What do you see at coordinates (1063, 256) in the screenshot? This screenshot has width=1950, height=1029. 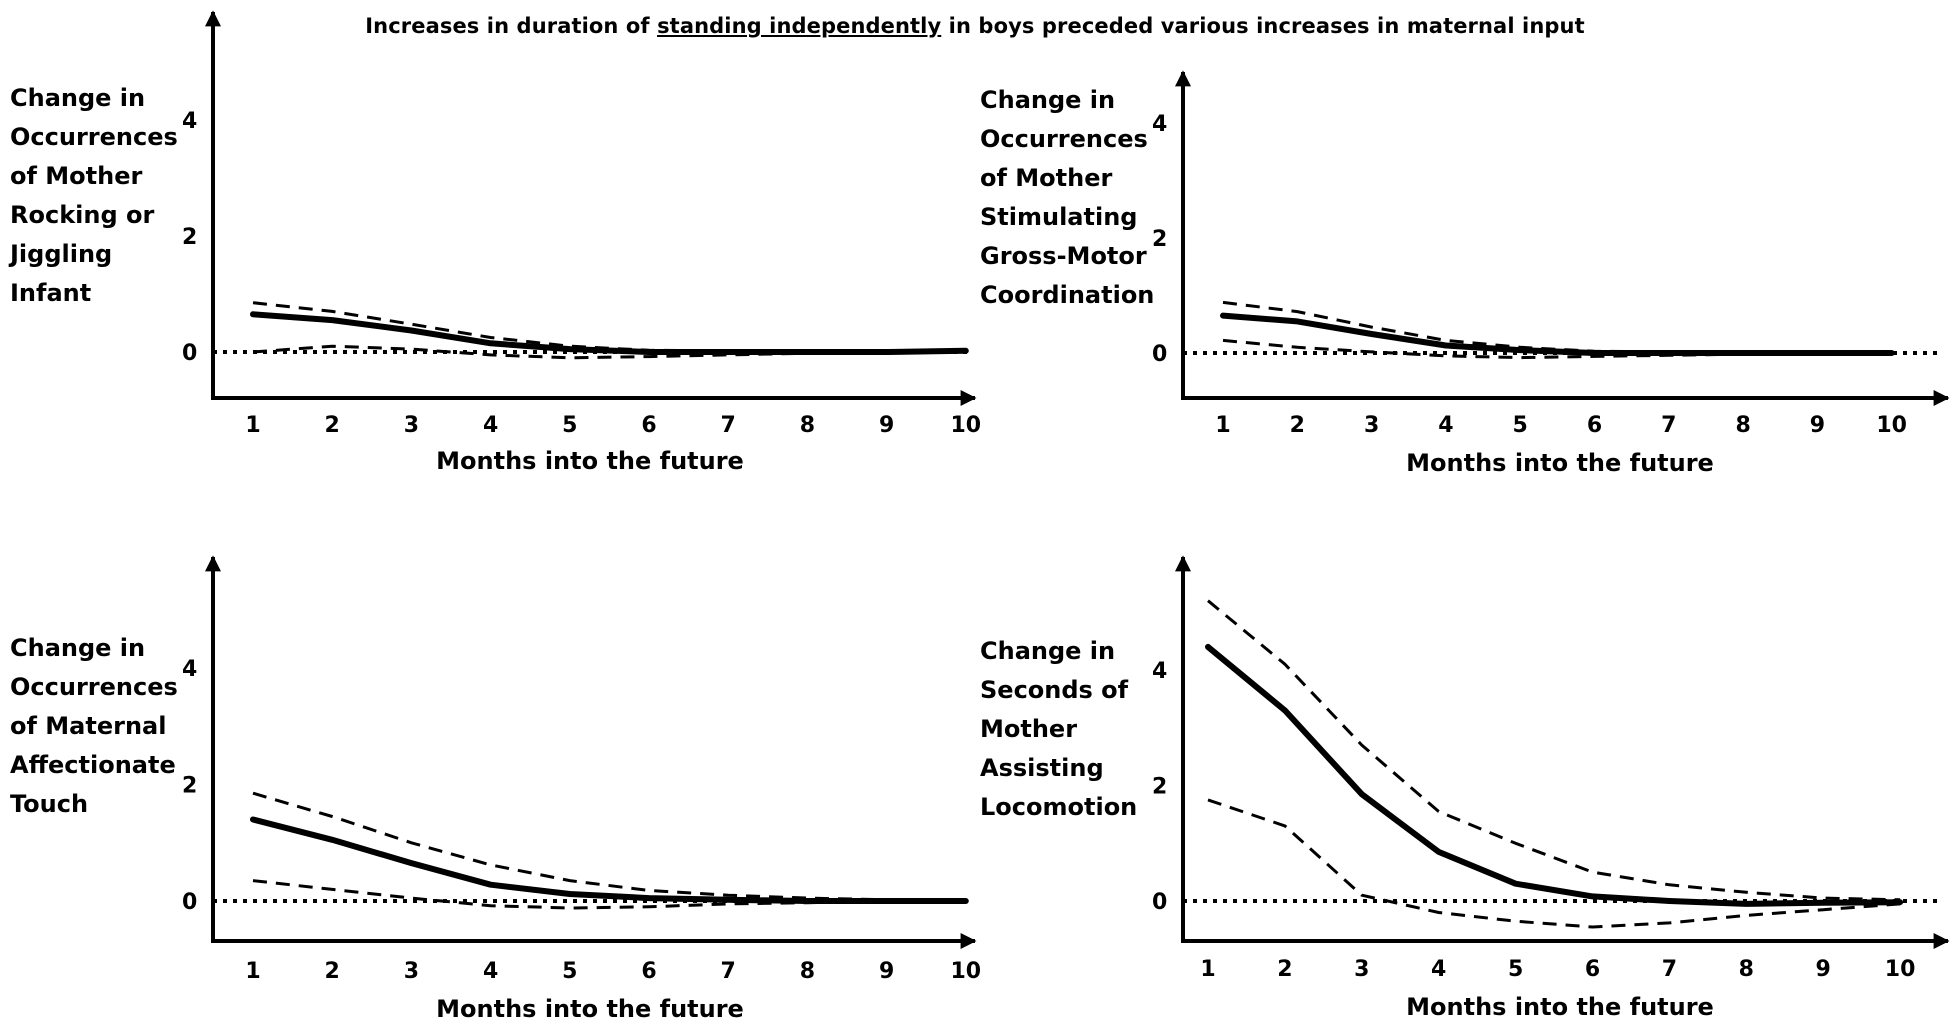 I see `ylabel-line: Gross-Motor` at bounding box center [1063, 256].